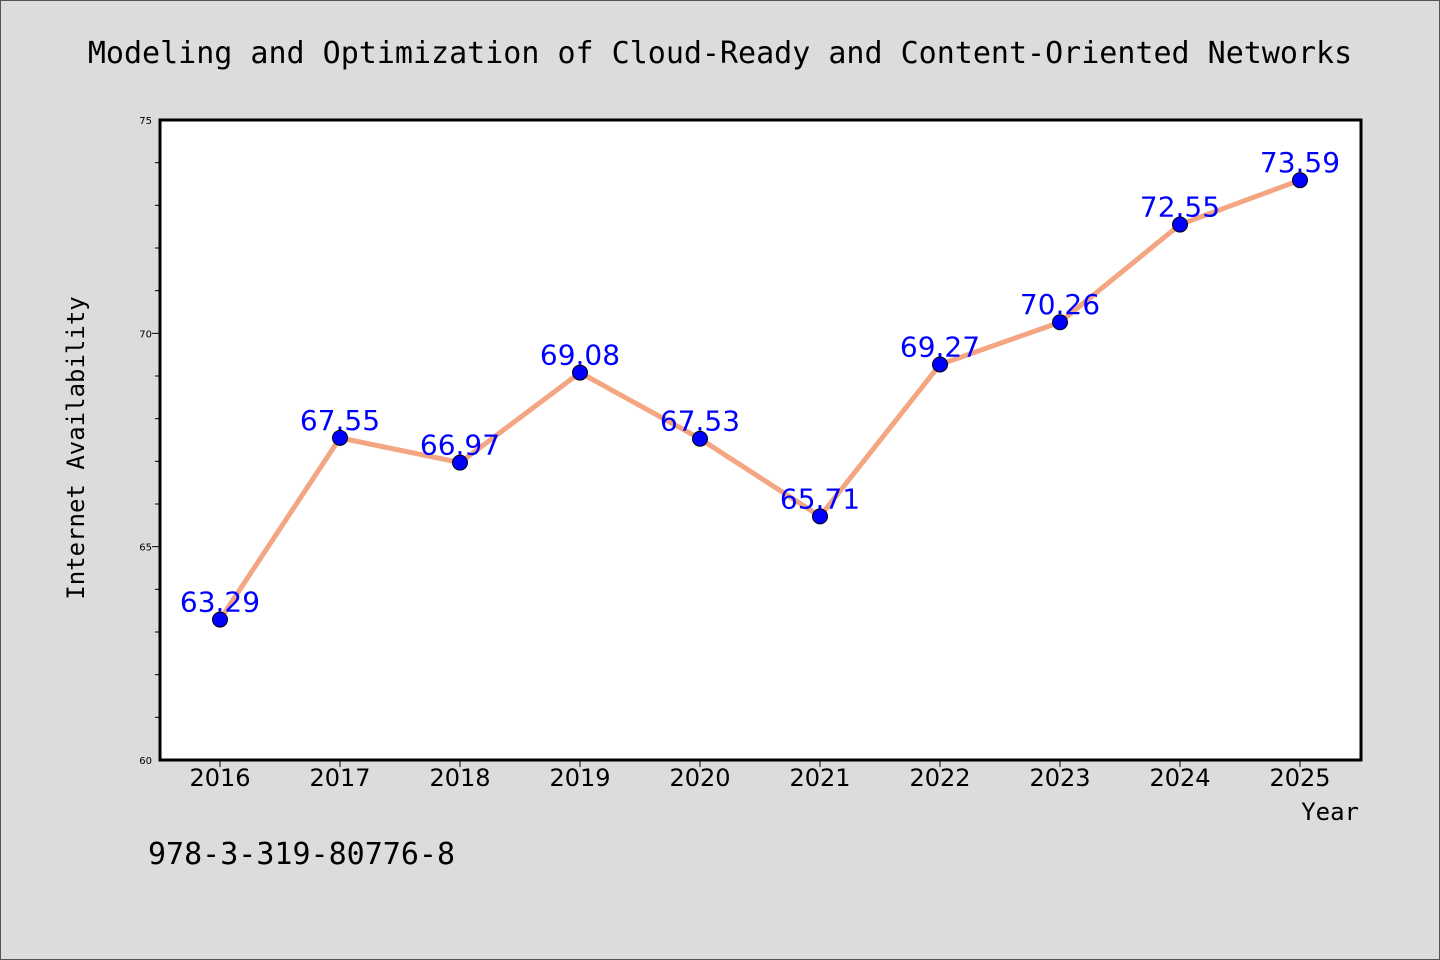  What do you see at coordinates (1060, 304) in the screenshot?
I see `data-label: 70.26` at bounding box center [1060, 304].